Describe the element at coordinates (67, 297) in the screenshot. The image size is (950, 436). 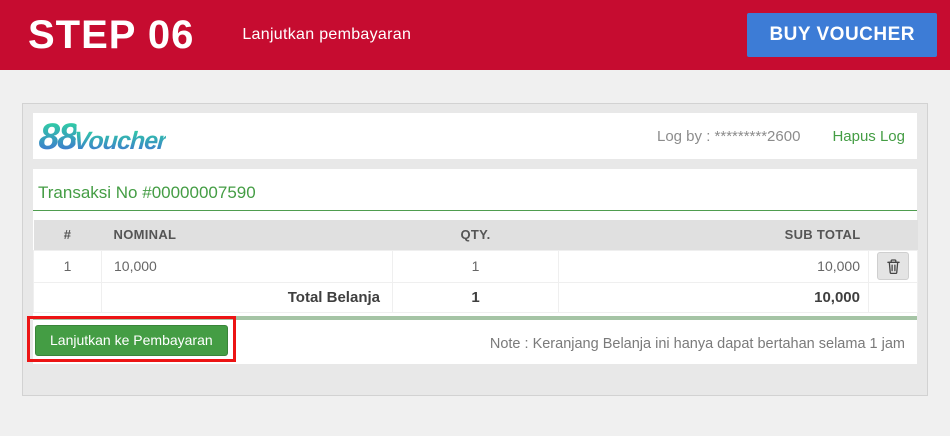
I see `total-empty-num` at that location.